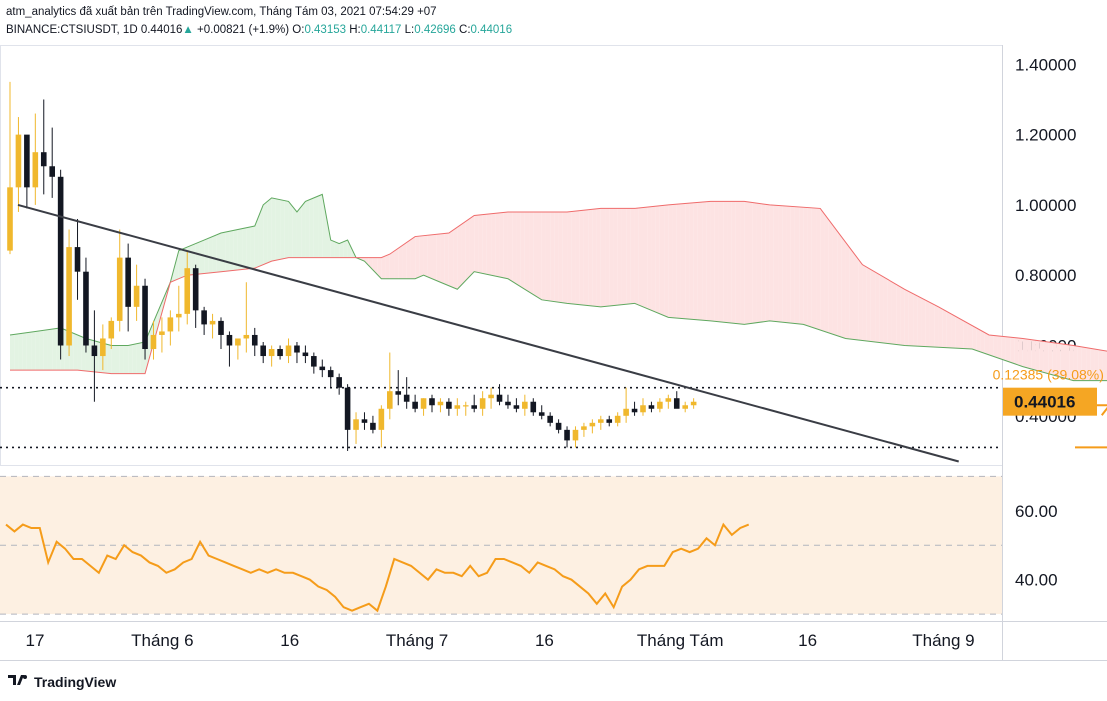 The image size is (1107, 701). Describe the element at coordinates (355, 30) in the screenshot. I see `high-label: H:` at that location.